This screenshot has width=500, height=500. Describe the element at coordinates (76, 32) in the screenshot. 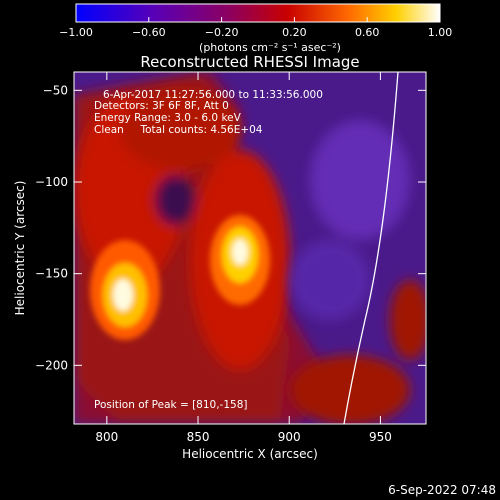

I see `colorbar-tick-label: −1.00` at that location.